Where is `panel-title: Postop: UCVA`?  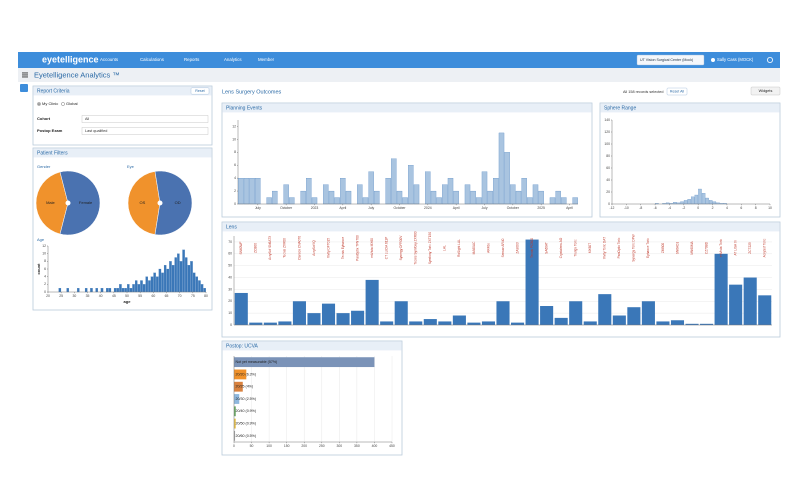
panel-title: Postop: UCVA is located at coordinates (242, 346).